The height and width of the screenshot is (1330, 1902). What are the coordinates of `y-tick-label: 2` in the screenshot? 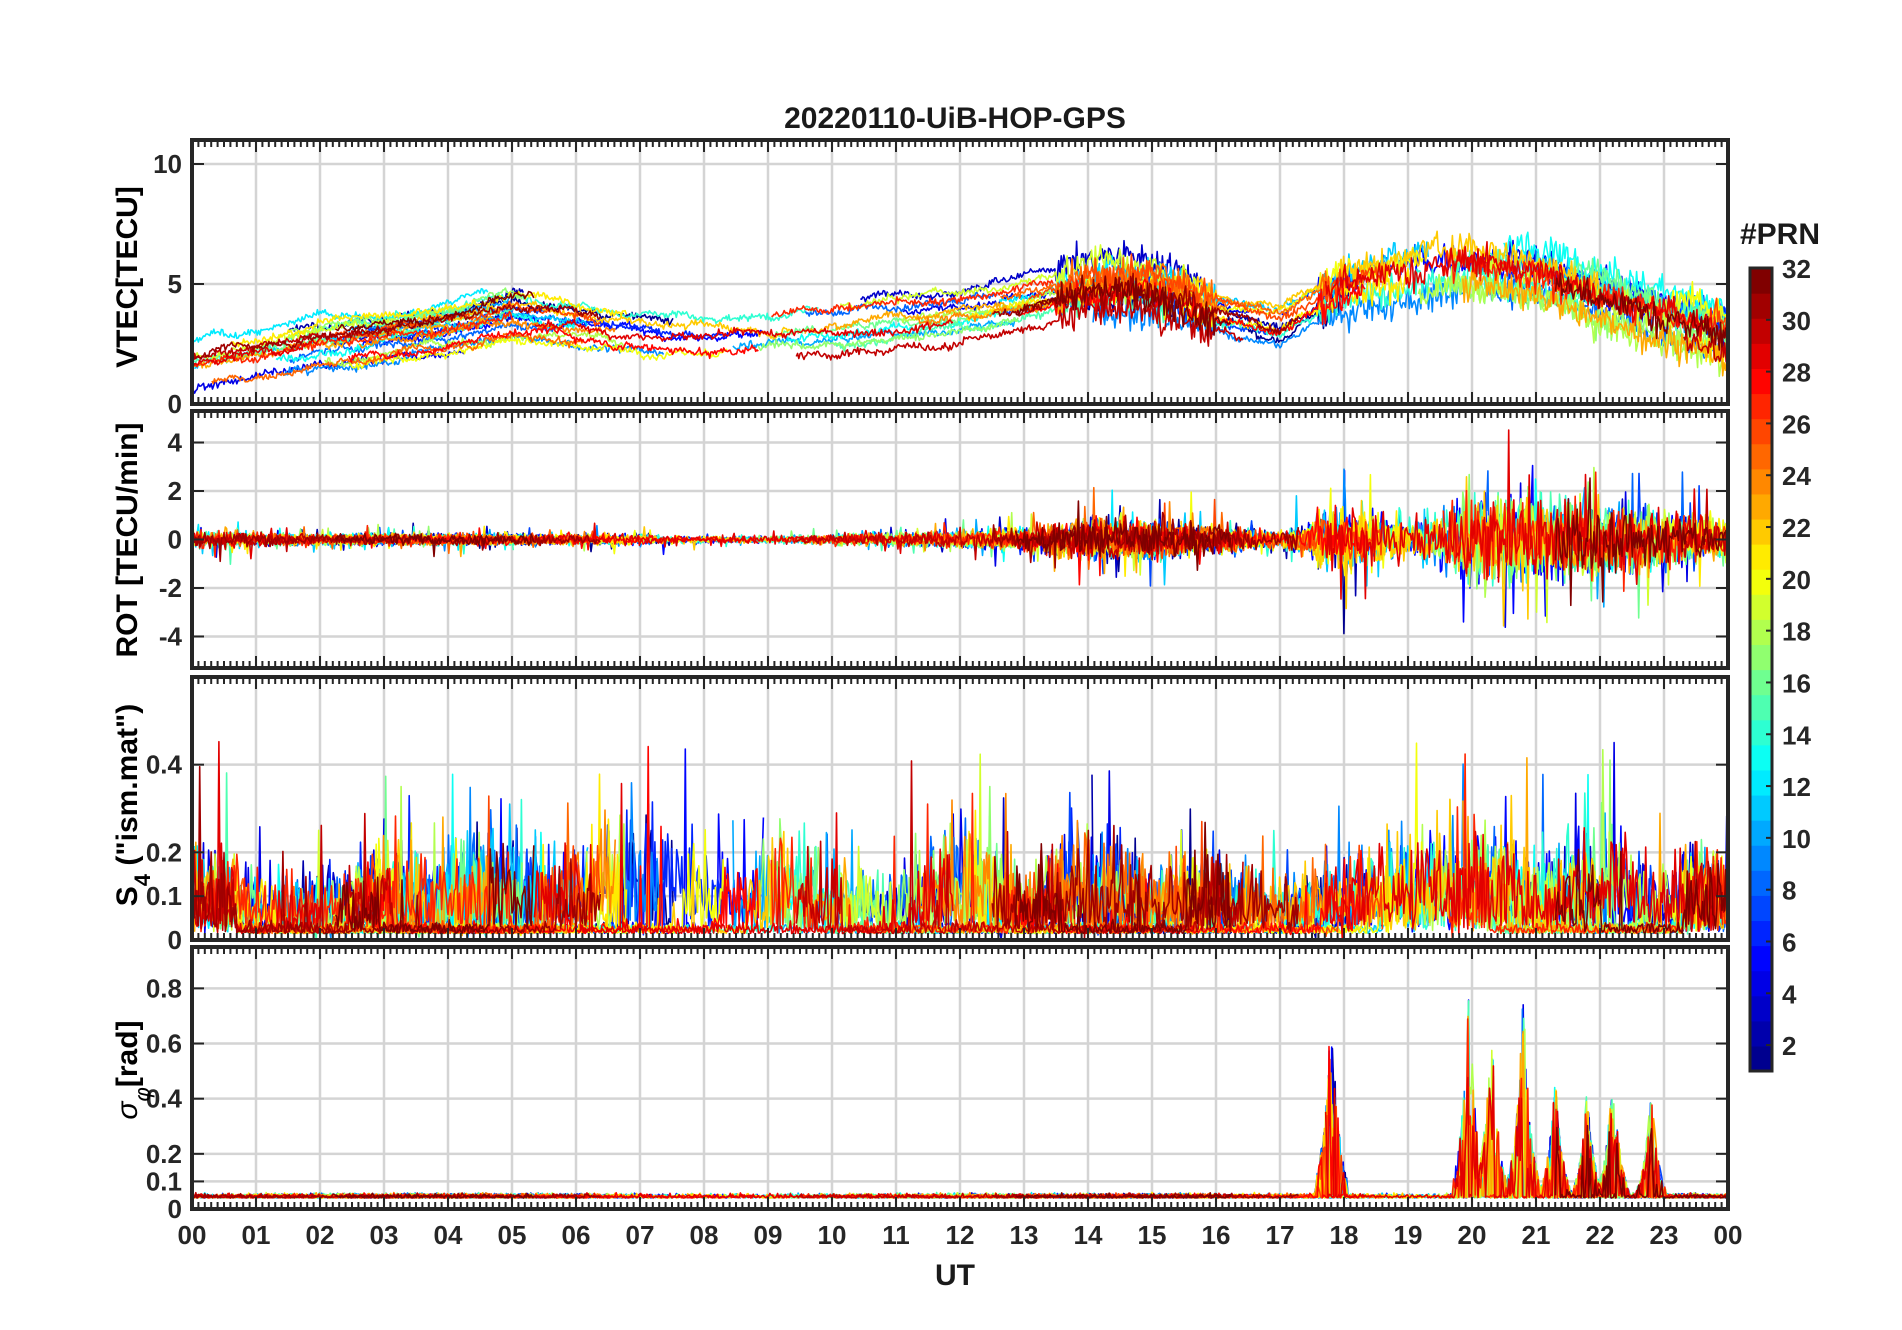 It's located at (175, 491).